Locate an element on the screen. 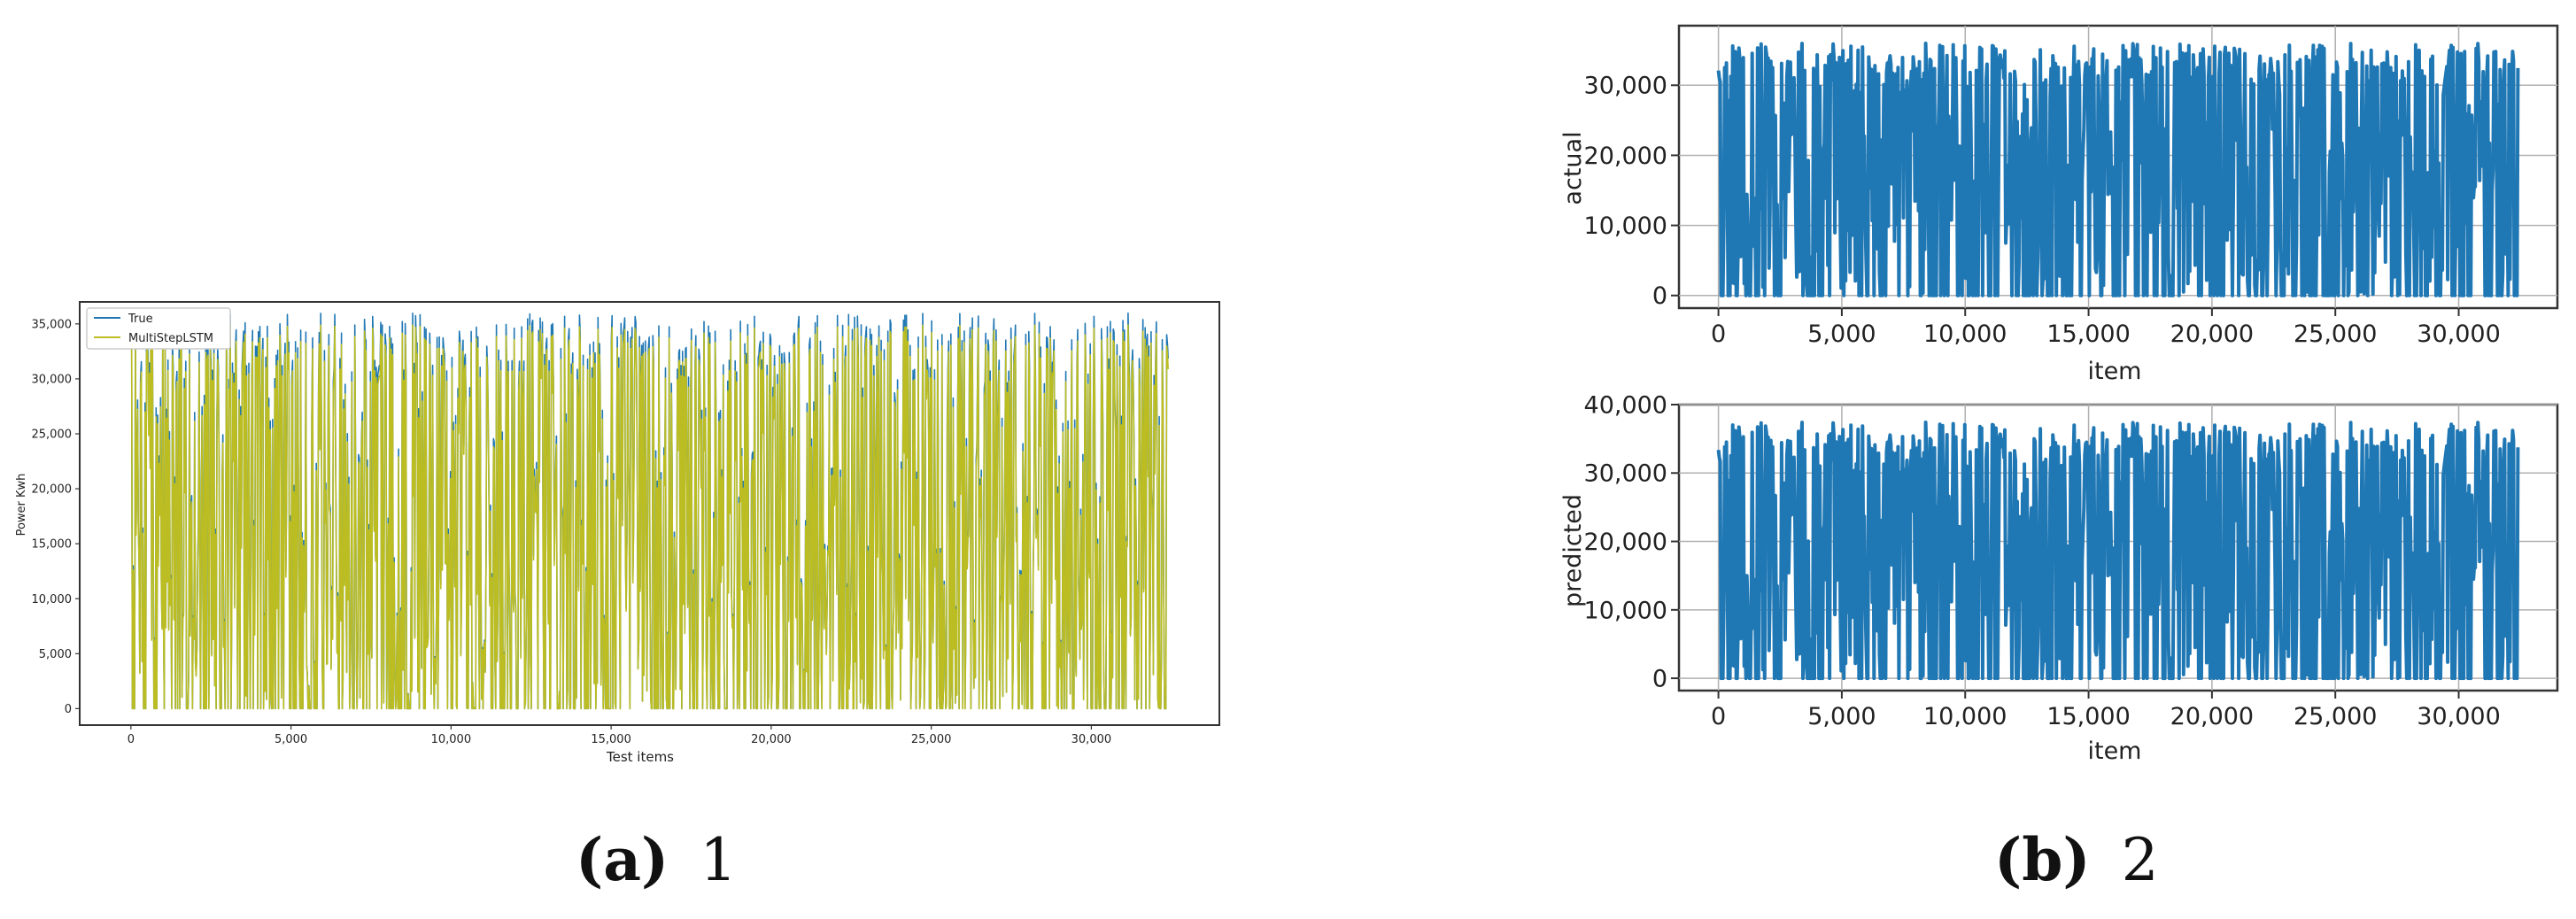 This screenshot has width=2576, height=919. chart-a-xticks: 0 5,000 10,000 15,000 20,000 25,000 30,000 is located at coordinates (619, 735).